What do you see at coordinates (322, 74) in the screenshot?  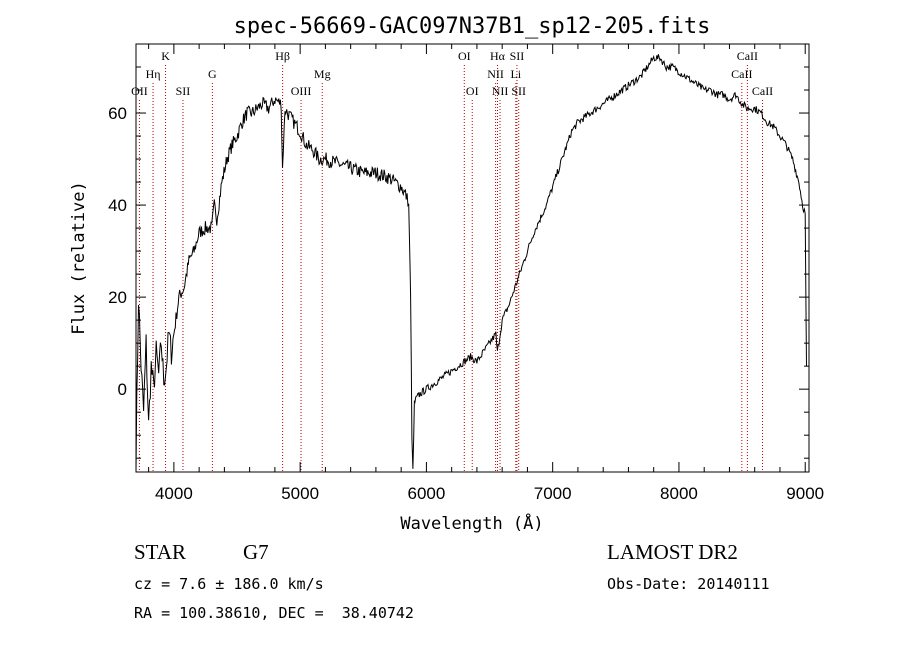 I see `spectral-line-label: Mg` at bounding box center [322, 74].